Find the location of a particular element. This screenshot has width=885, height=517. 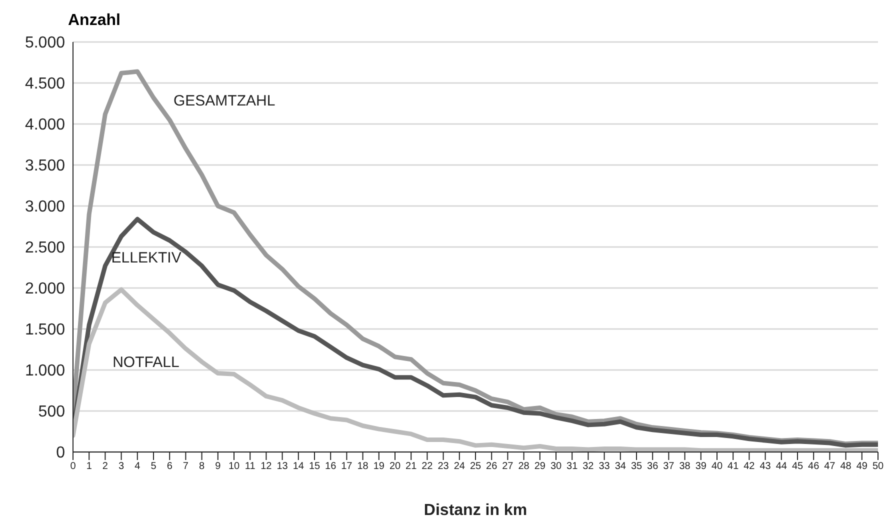

x-tick-label: 43 is located at coordinates (766, 466).